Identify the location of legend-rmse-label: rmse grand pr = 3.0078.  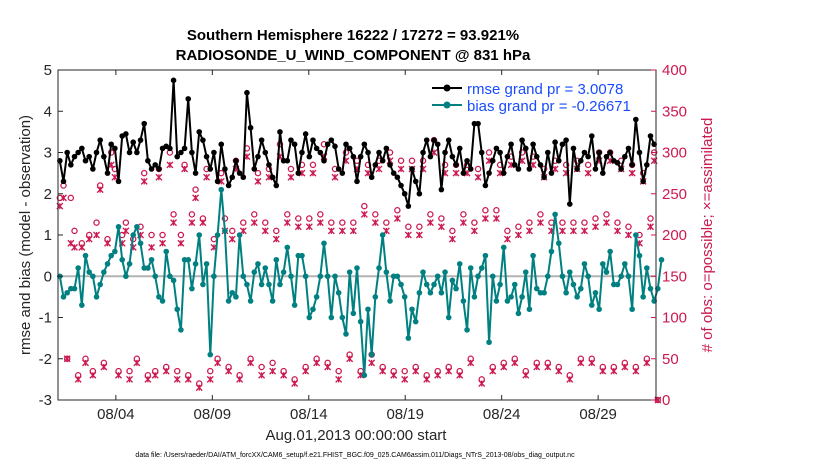
(545, 89).